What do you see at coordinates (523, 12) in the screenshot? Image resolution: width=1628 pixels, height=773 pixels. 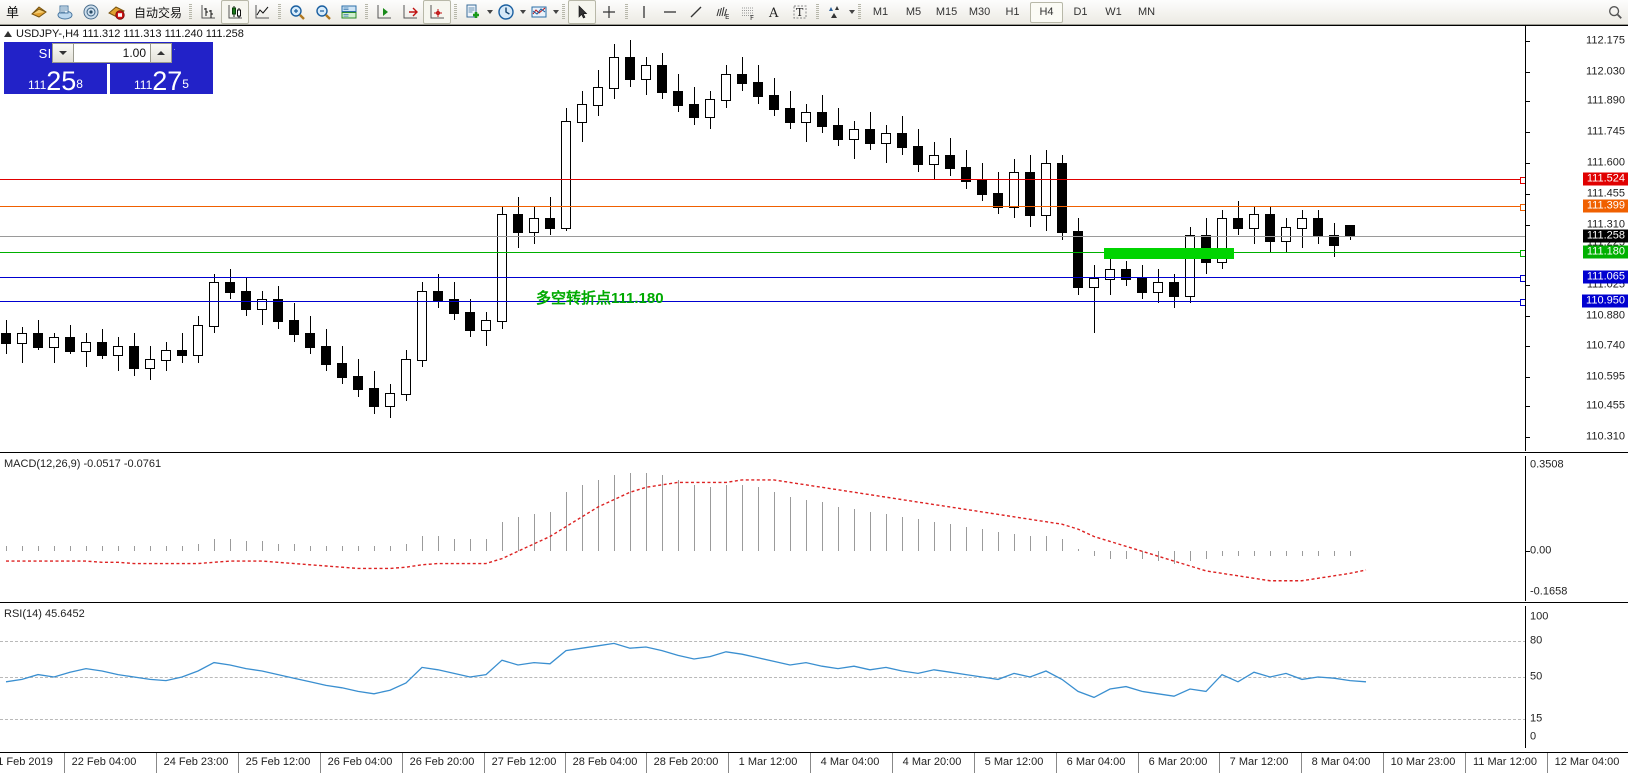 I see `period-dropdown-caret` at bounding box center [523, 12].